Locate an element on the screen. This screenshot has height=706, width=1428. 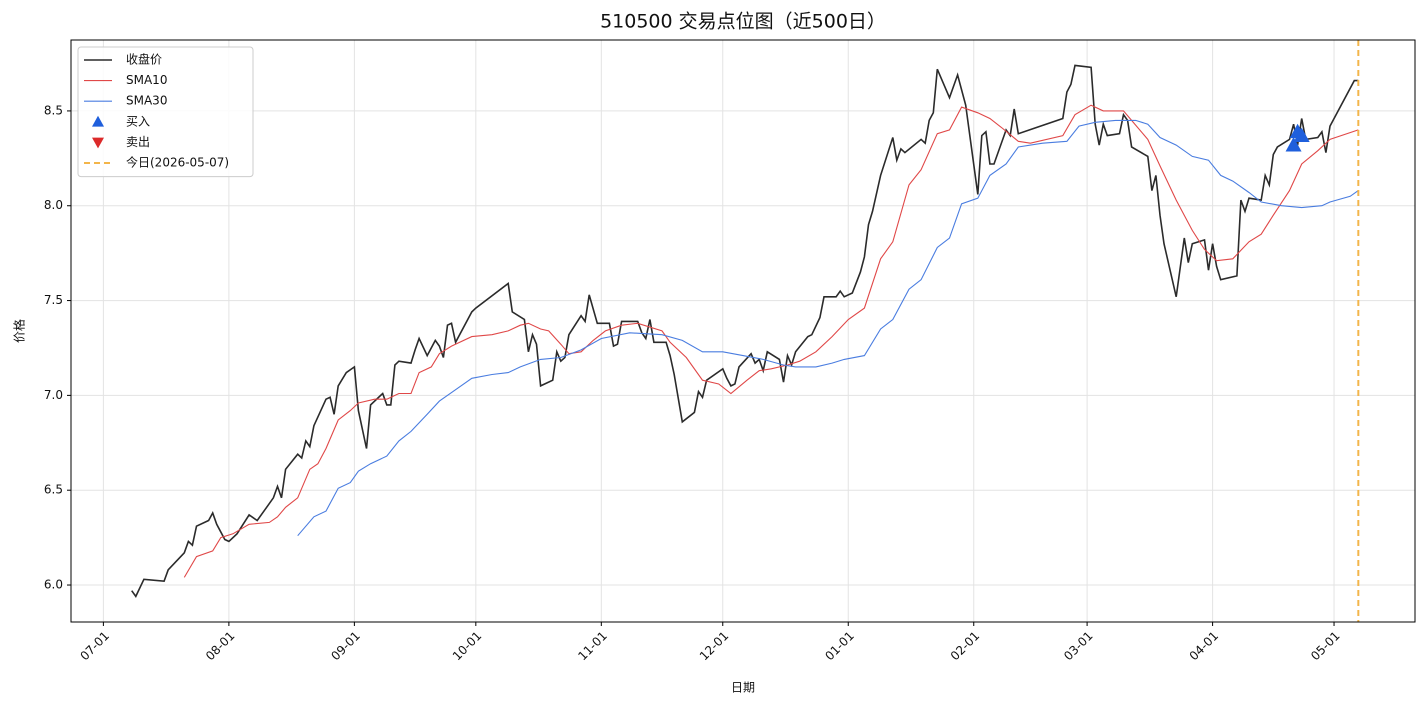
legend-label: 收盘价 is located at coordinates (144, 59).